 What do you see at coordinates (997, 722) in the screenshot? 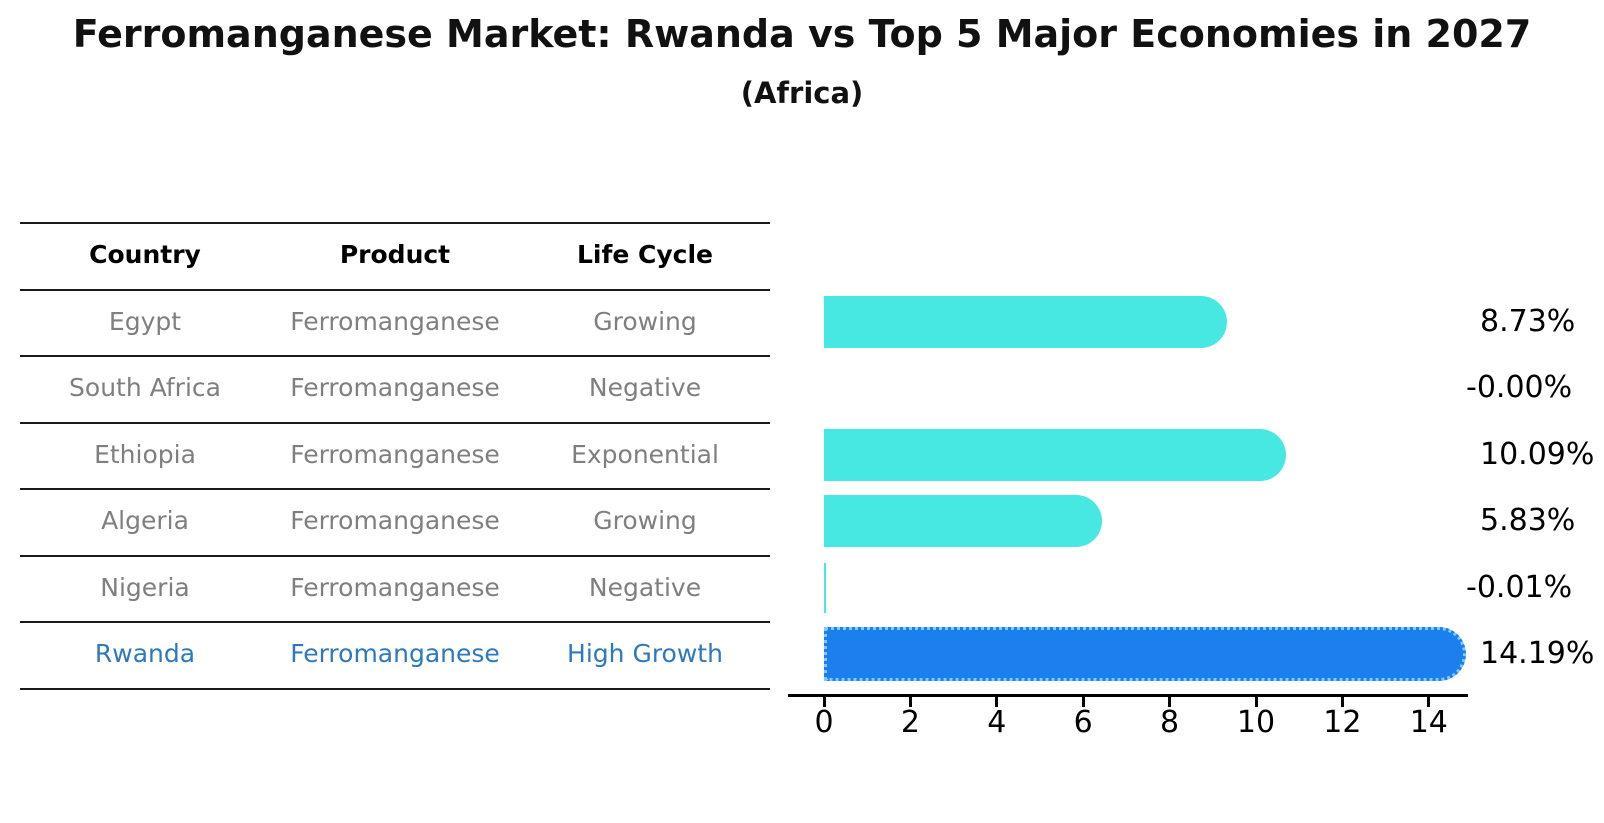
I see `x-tick-label: 4` at bounding box center [997, 722].